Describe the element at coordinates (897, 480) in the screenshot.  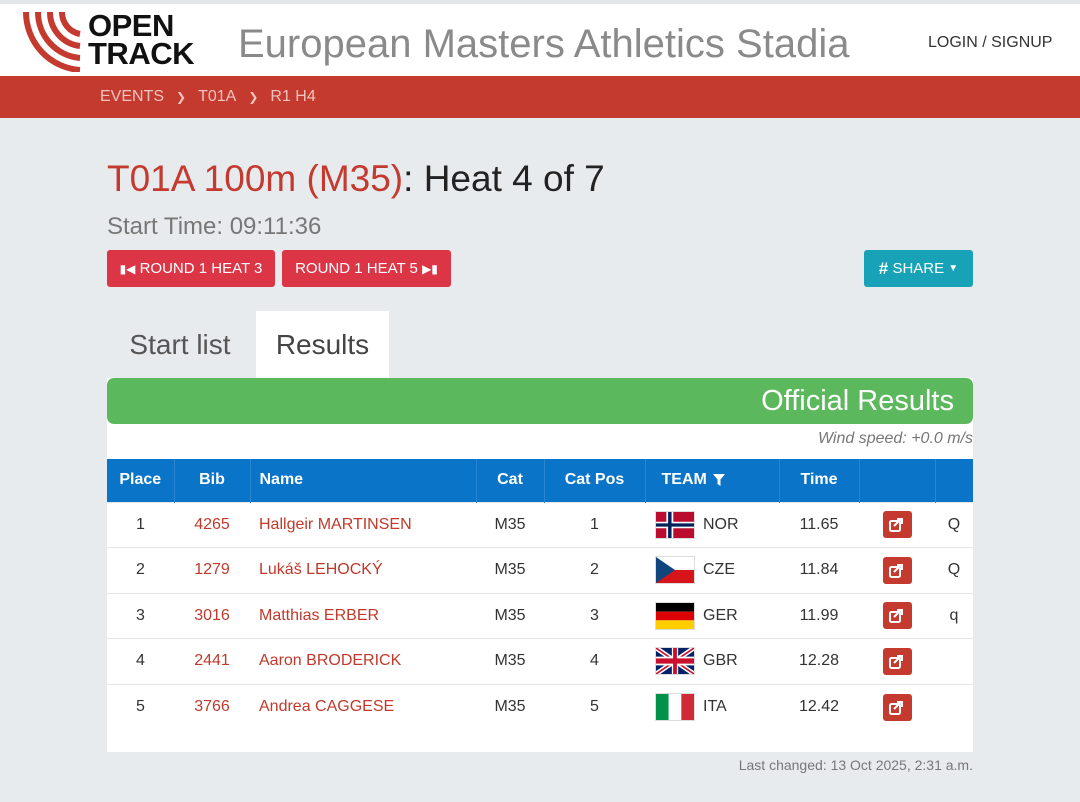
I see `column-header-share` at that location.